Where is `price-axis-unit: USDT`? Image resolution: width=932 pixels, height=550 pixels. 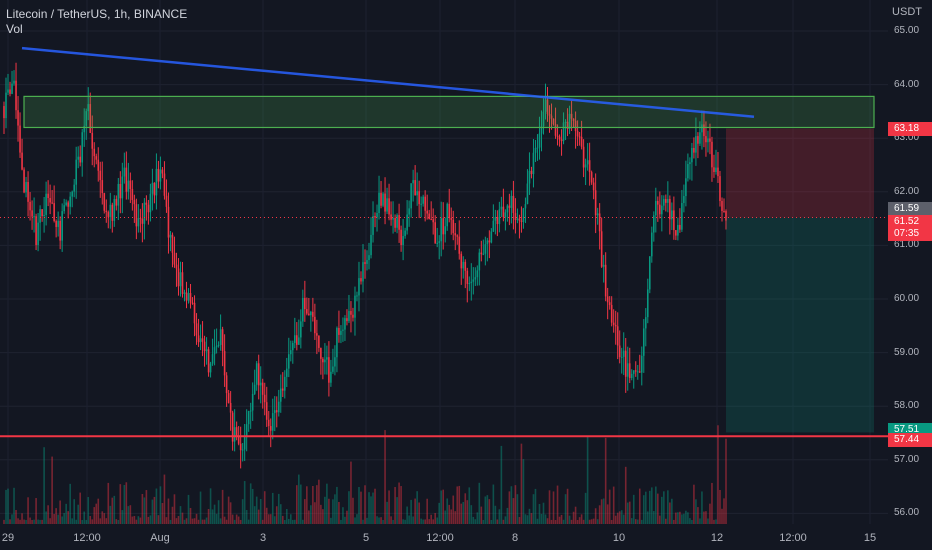
price-axis-unit: USDT is located at coordinates (907, 12).